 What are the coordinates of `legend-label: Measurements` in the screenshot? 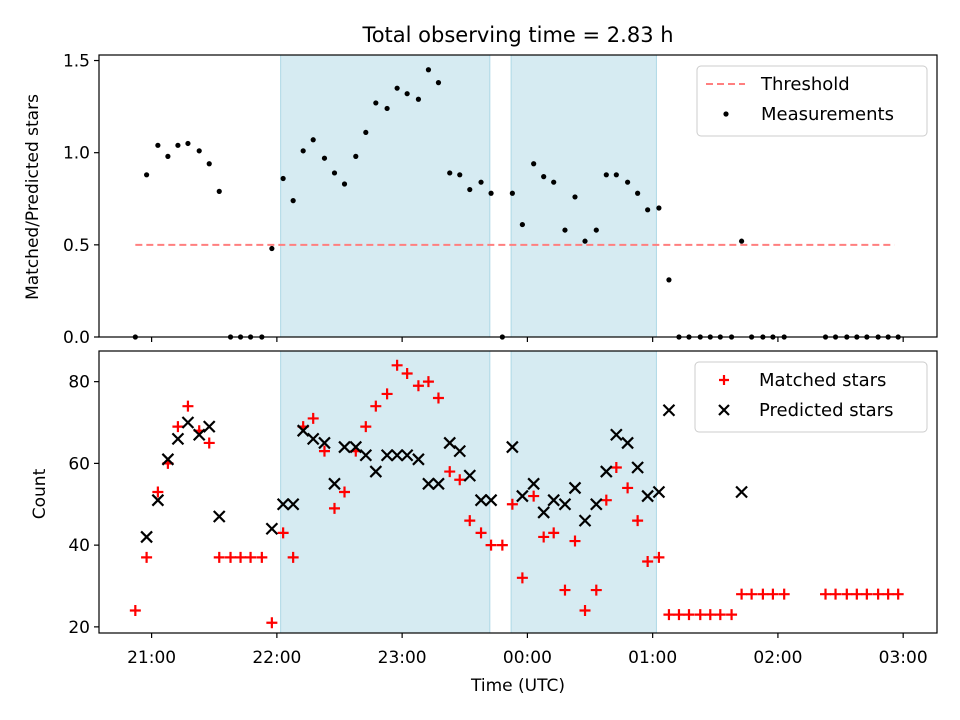 It's located at (827, 114).